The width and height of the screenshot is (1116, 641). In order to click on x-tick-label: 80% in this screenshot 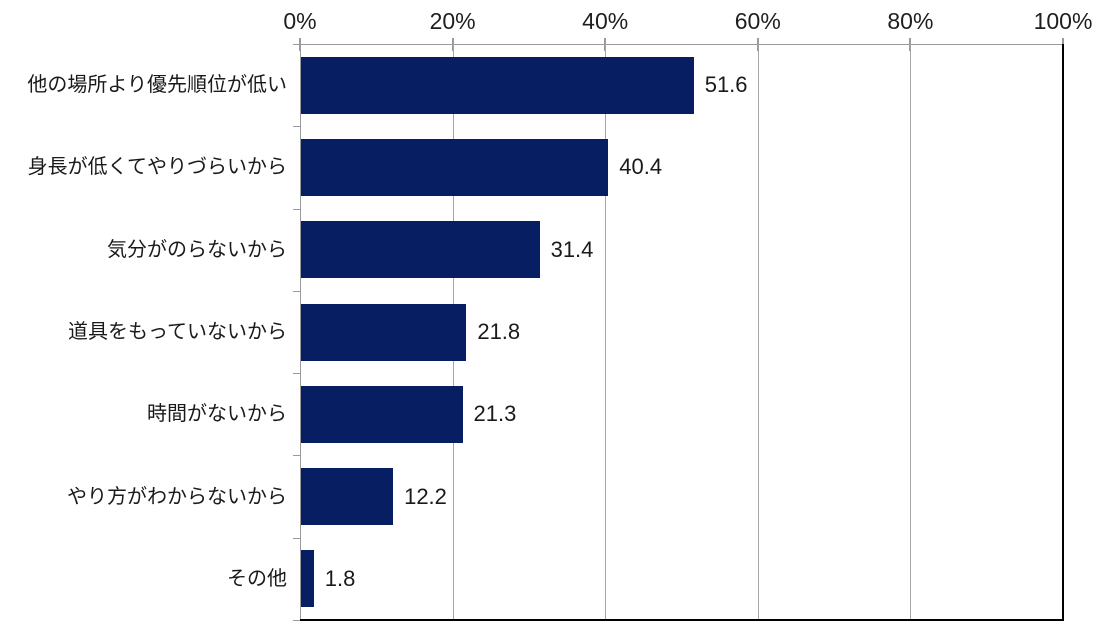, I will do `click(910, 21)`.